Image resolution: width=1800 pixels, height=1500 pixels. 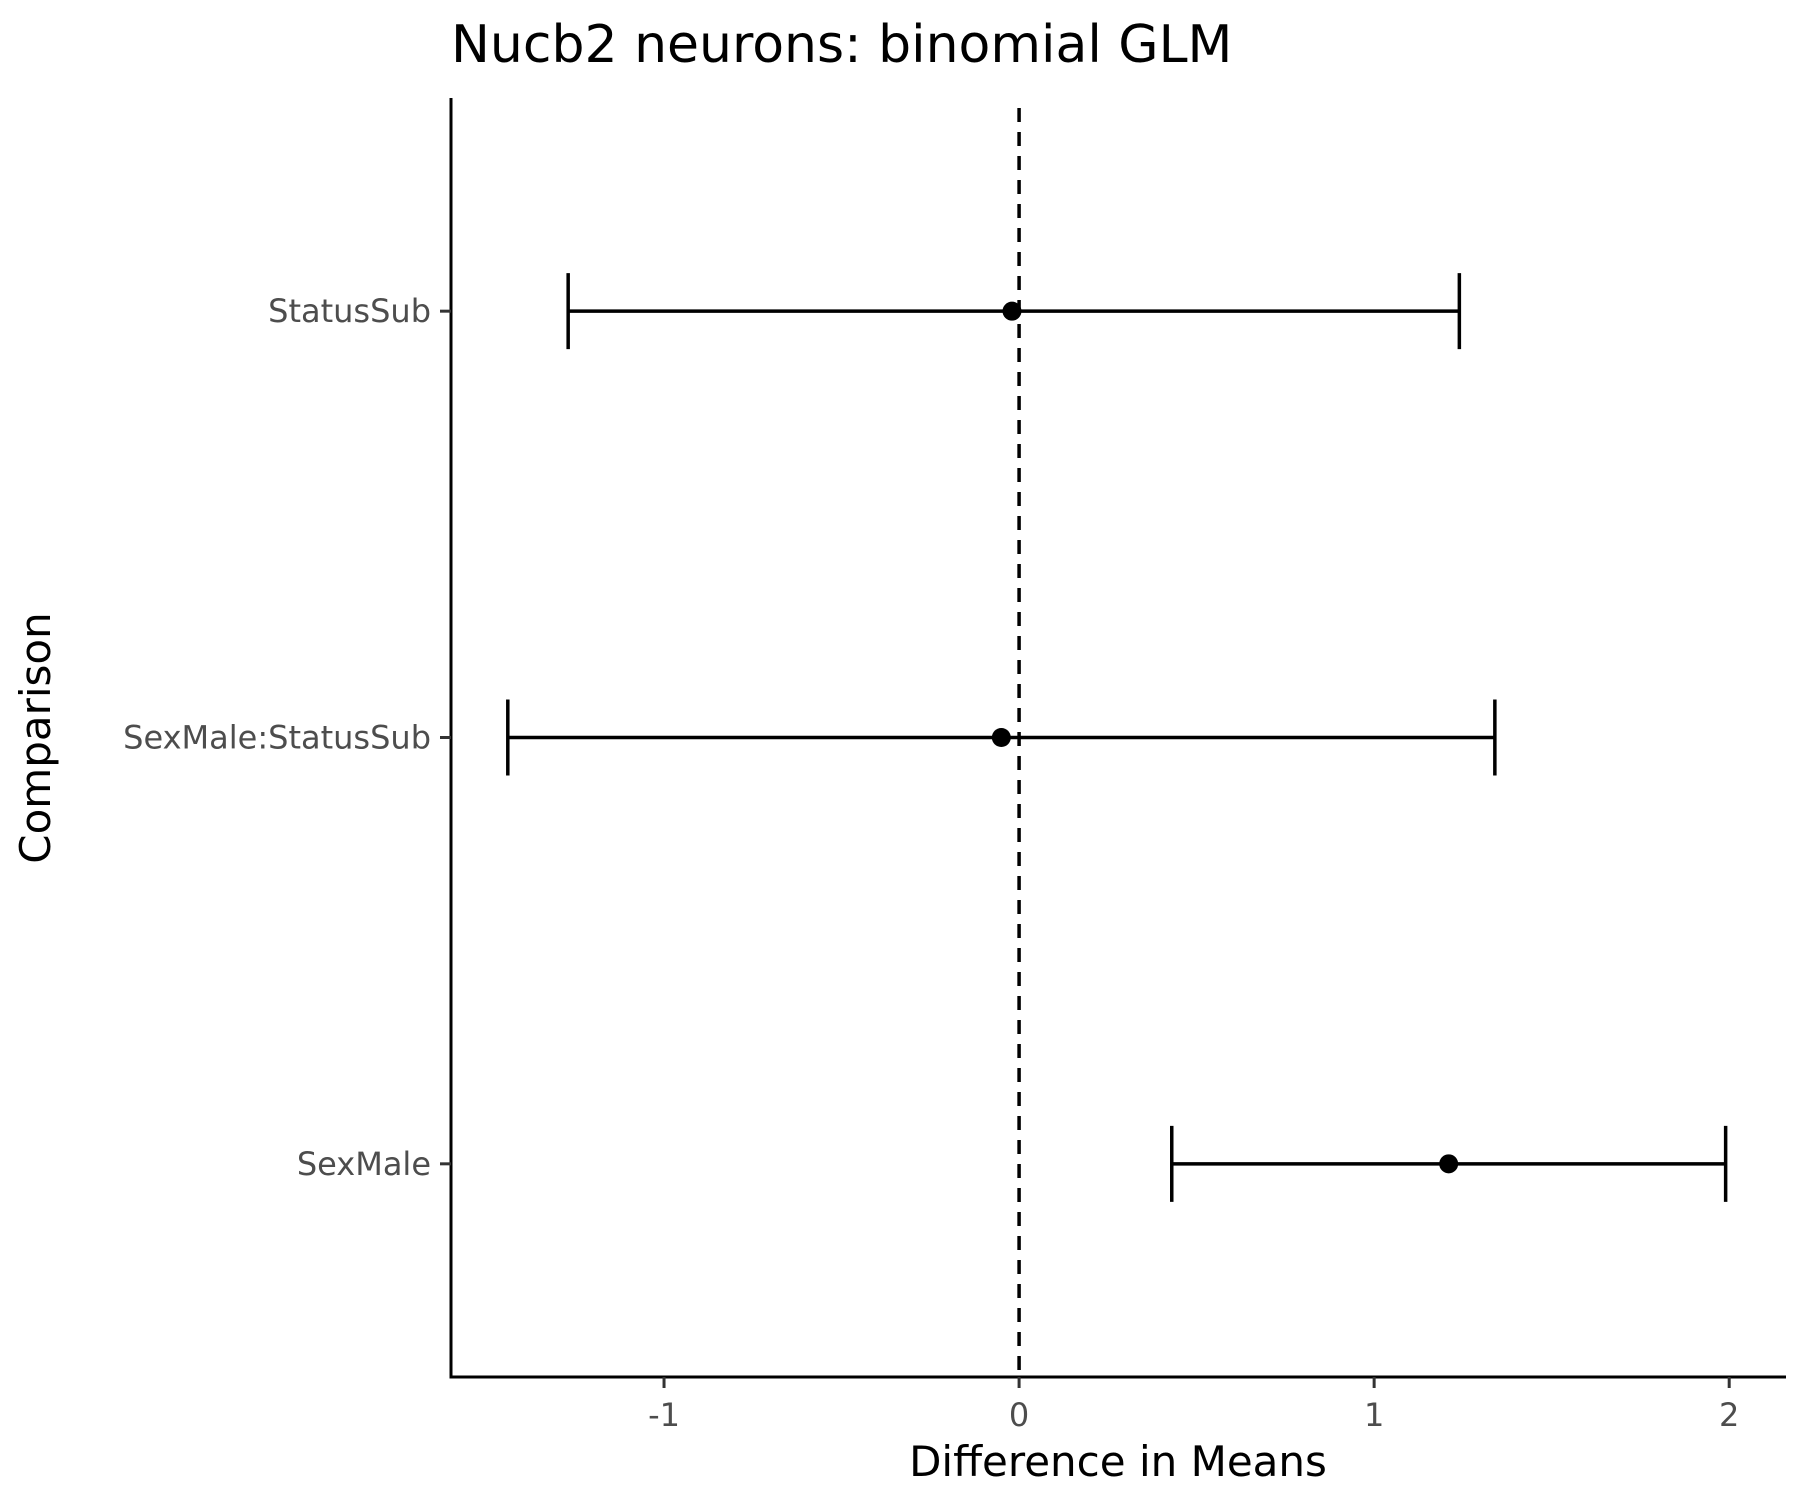 What do you see at coordinates (1019, 1415) in the screenshot?
I see `x-tick-label: 0` at bounding box center [1019, 1415].